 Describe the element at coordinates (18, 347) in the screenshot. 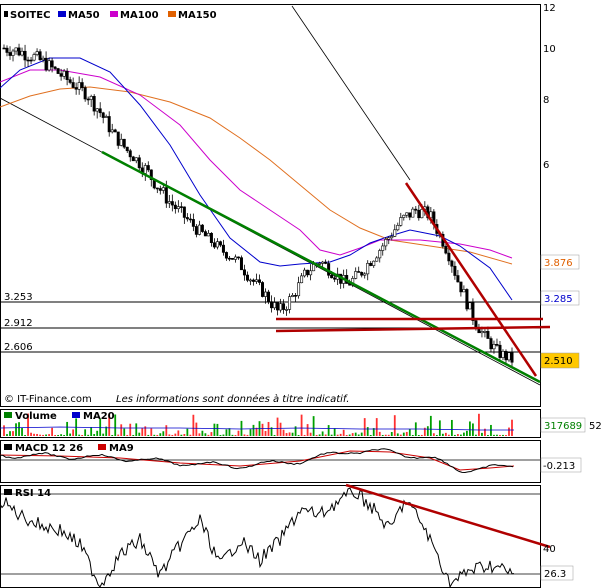

I see `level-label-2606: 2.606` at that location.